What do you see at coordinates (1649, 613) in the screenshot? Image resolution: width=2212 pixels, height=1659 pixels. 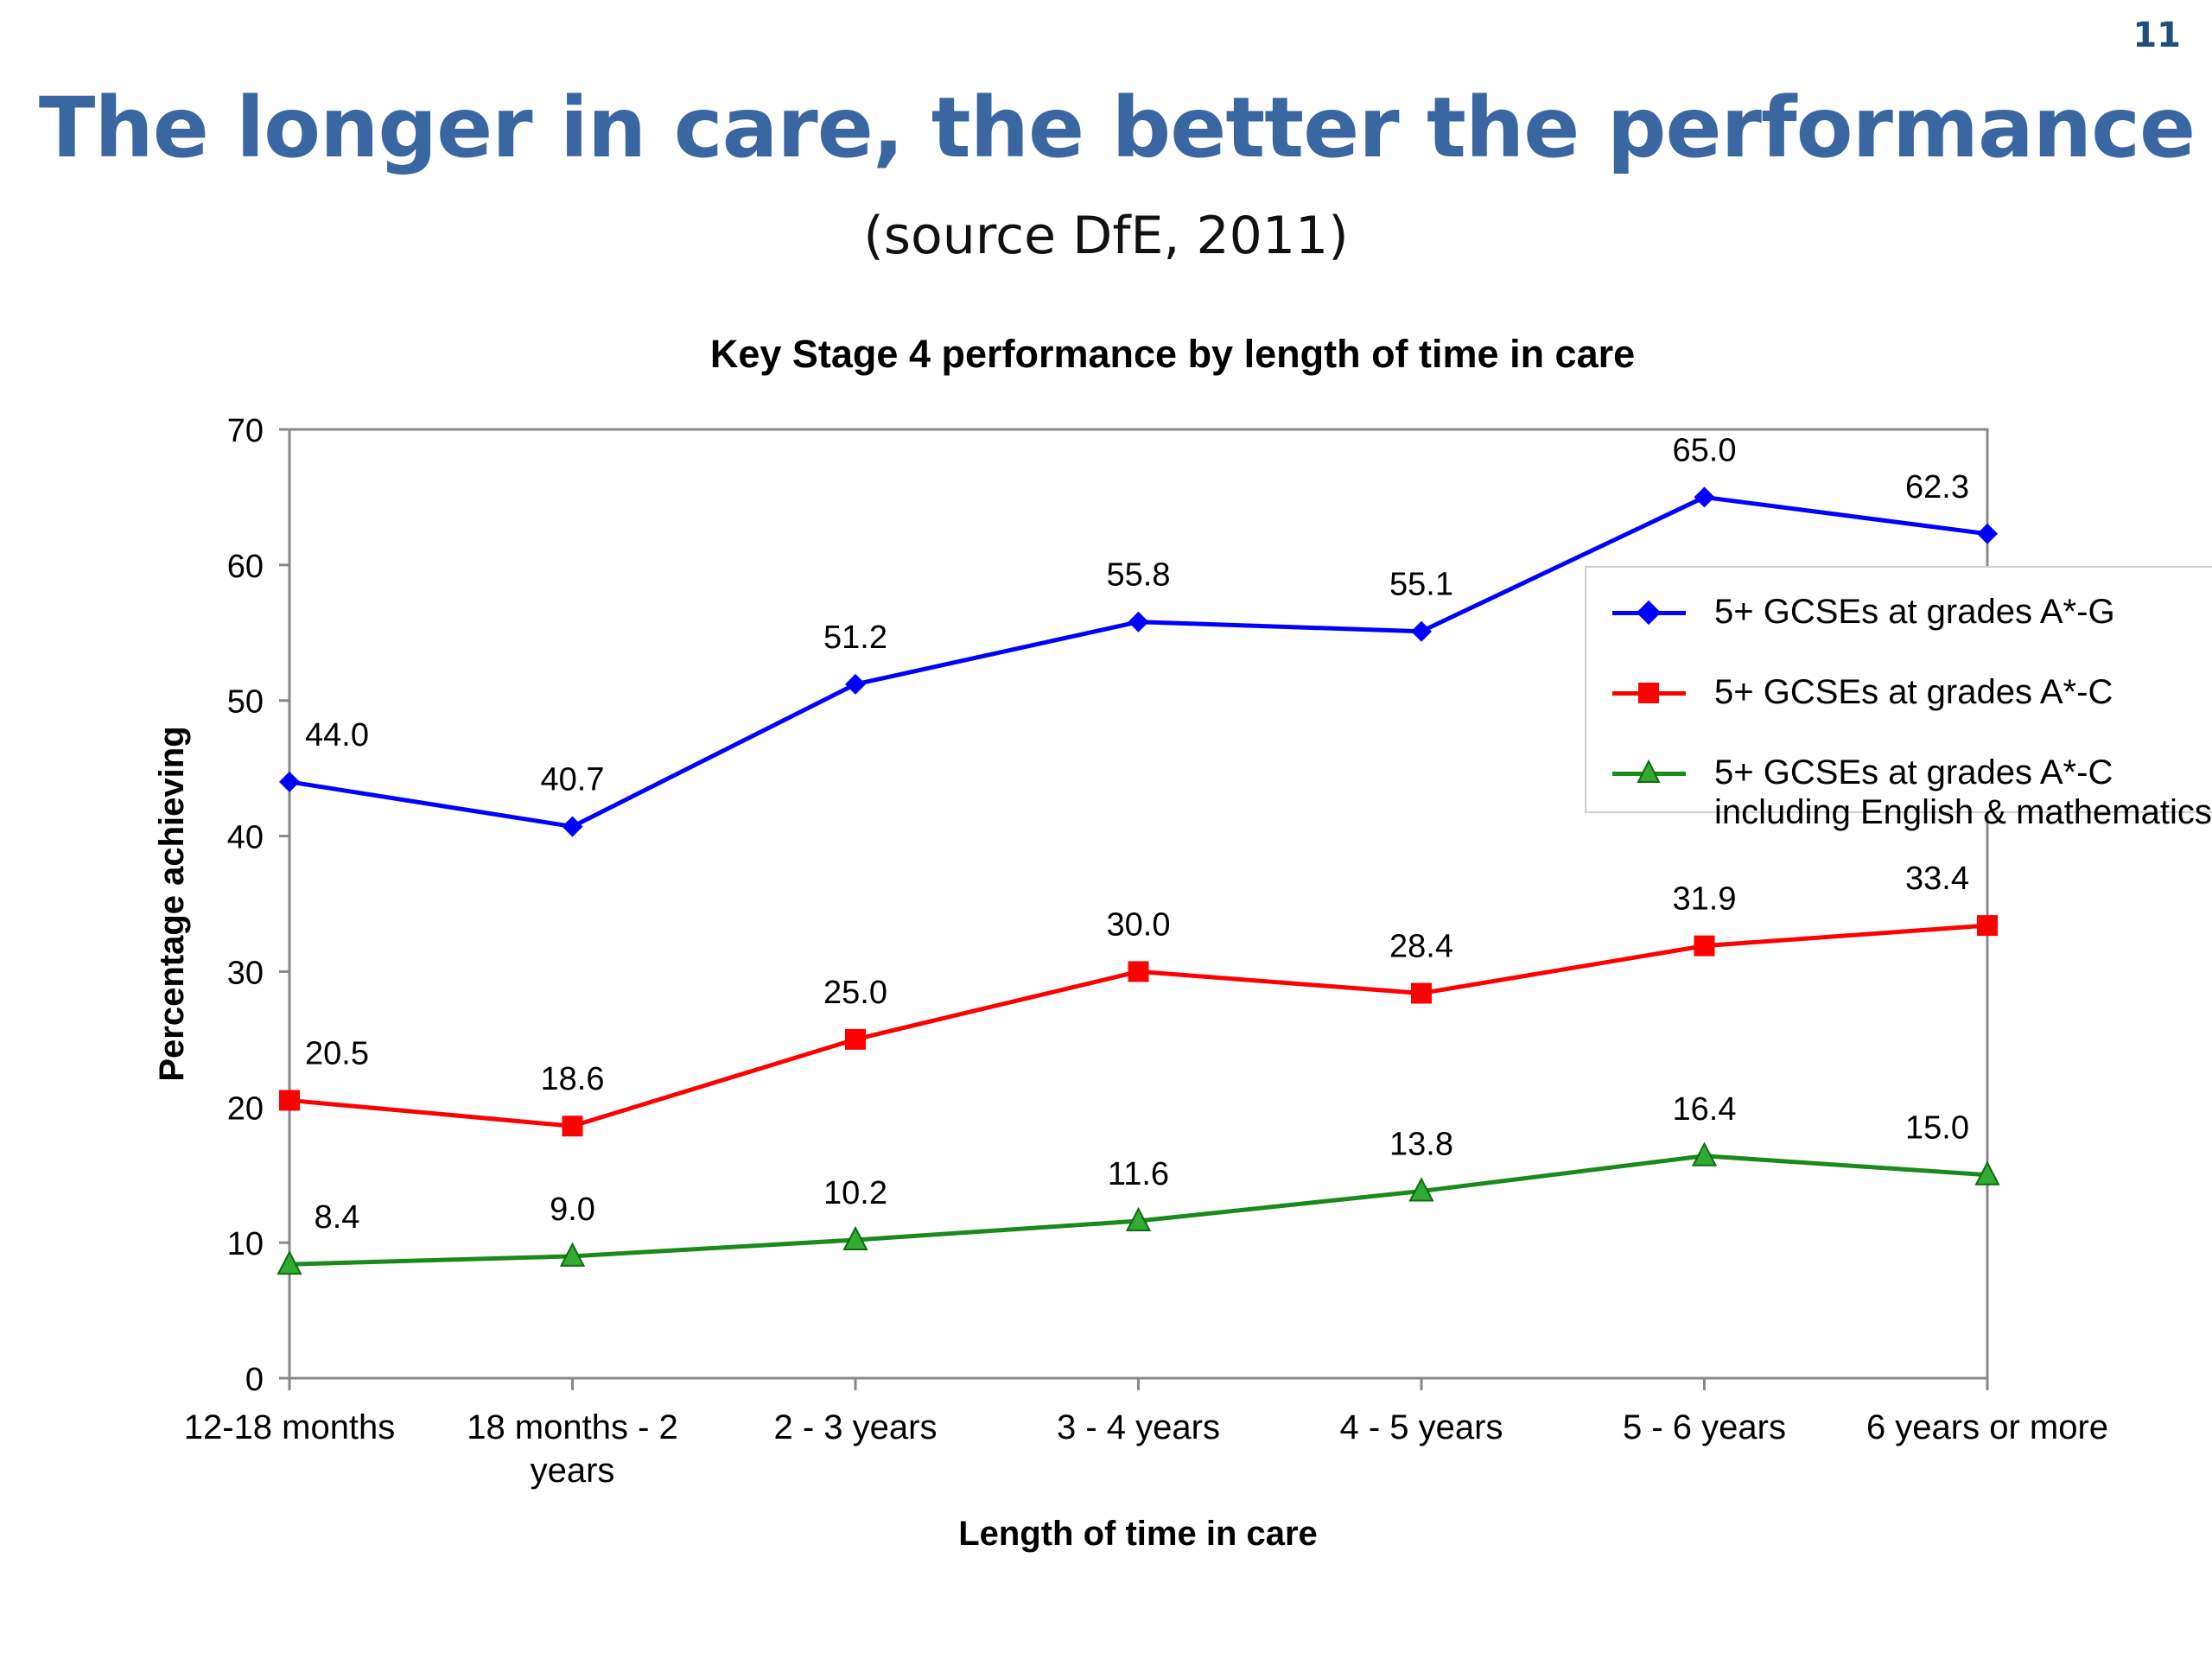 I see `legend-diamond-marker` at bounding box center [1649, 613].